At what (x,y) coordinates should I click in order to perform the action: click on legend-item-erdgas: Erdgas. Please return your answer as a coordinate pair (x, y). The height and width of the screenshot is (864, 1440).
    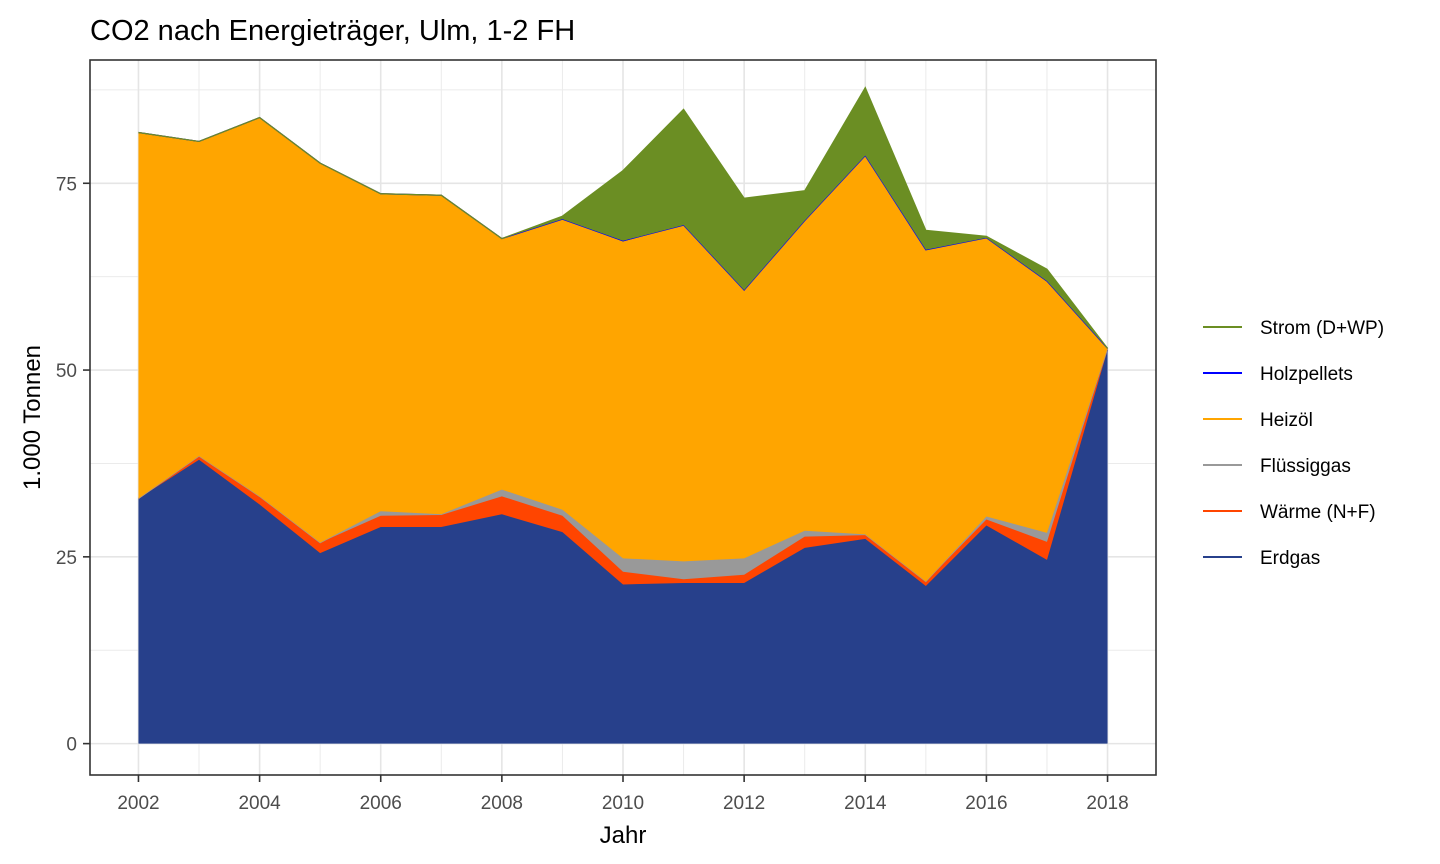
    Looking at the image, I should click on (1261, 558).